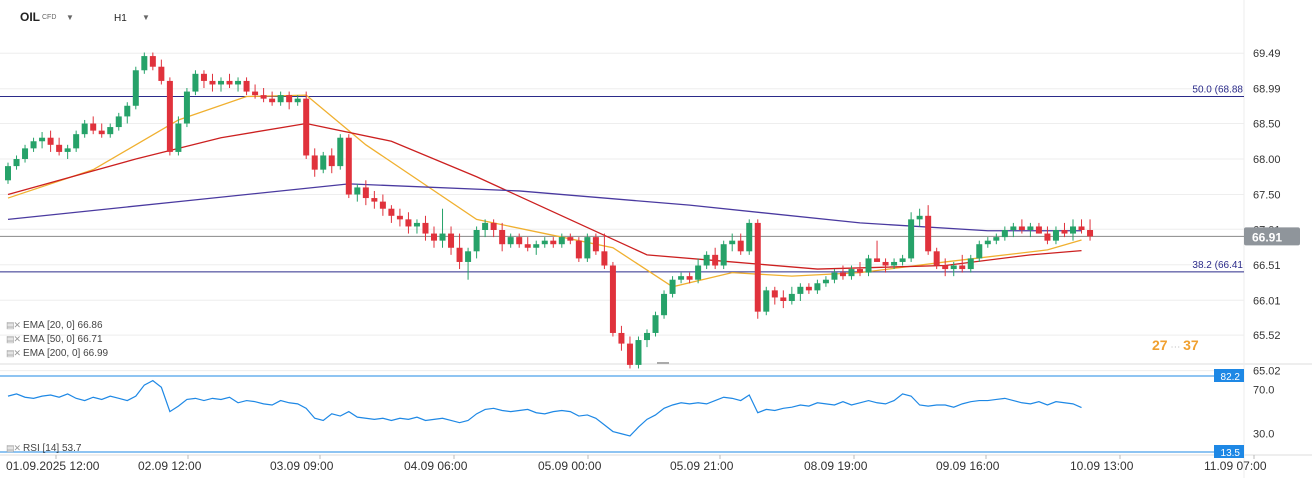  I want to click on legend-ema20: ▤✕ EMA [20, 0] 66.86, so click(54, 325).